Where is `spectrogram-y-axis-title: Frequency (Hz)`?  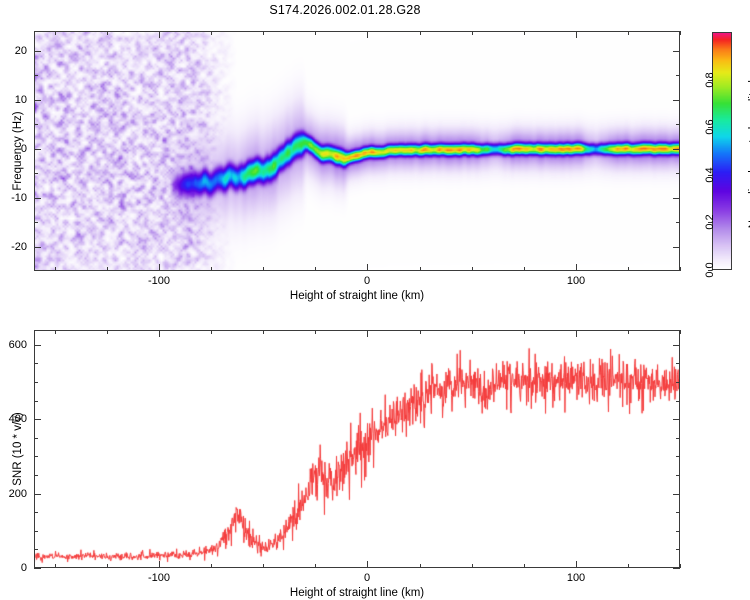 spectrogram-y-axis-title: Frequency (Hz) is located at coordinates (18, 151).